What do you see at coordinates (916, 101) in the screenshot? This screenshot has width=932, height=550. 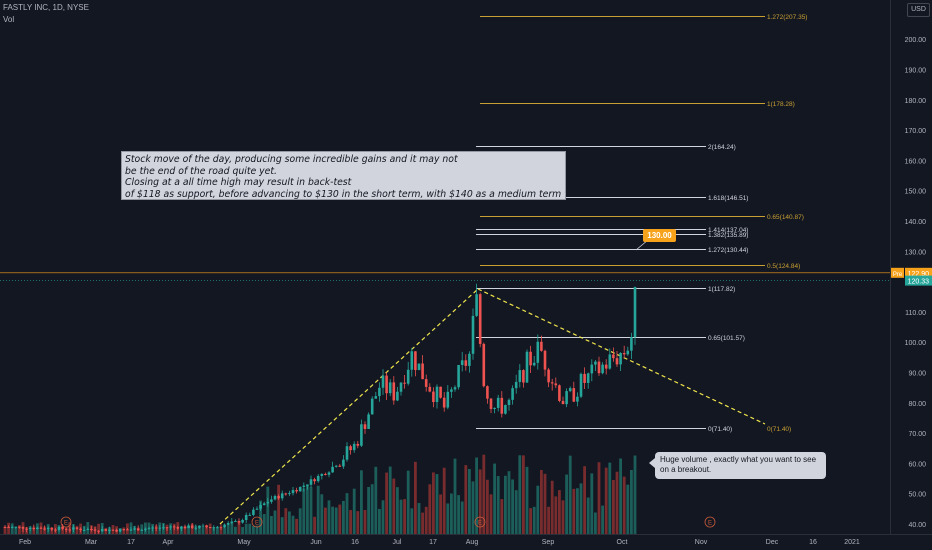 I see `y-tick-label: 180.00` at bounding box center [916, 101].